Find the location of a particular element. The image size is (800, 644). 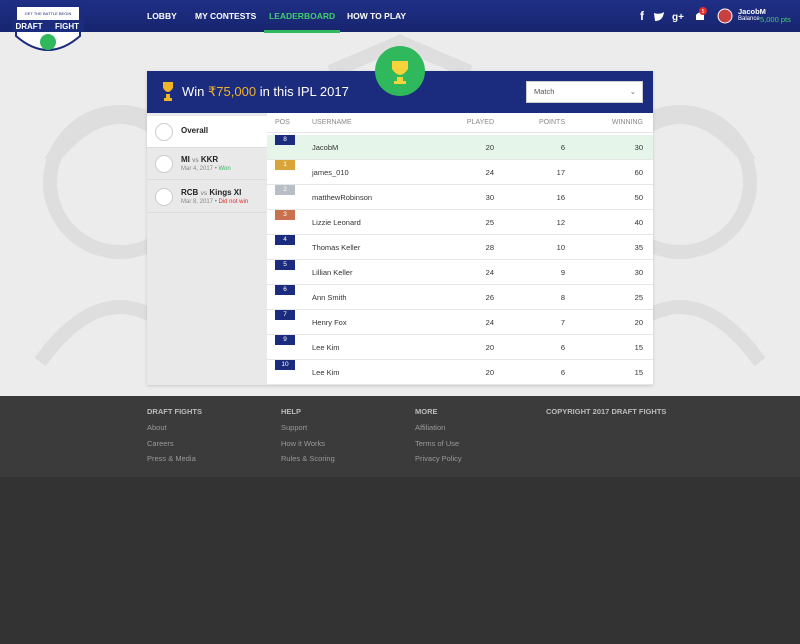

username: JacobM is located at coordinates (325, 147).